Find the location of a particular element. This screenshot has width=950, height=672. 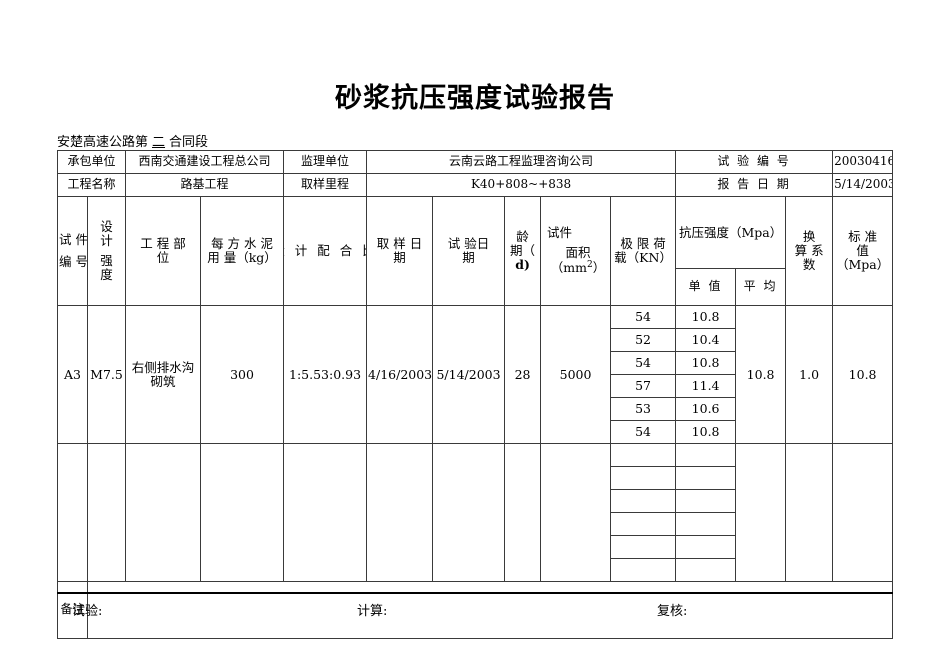

header-strength-group: 抗压强度（Mpa） is located at coordinates (731, 232).